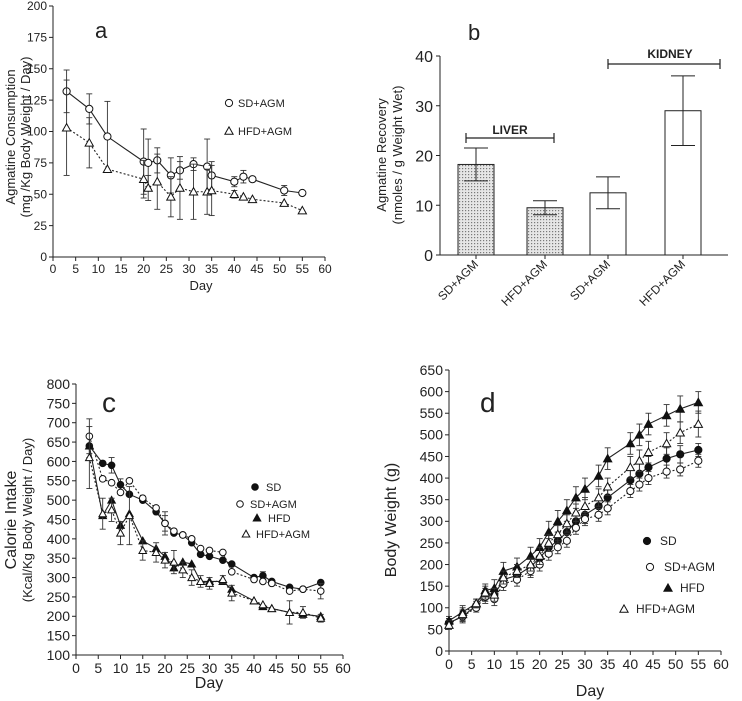  What do you see at coordinates (495, 664) in the screenshot?
I see `x-tick-label: 10` at bounding box center [495, 664].